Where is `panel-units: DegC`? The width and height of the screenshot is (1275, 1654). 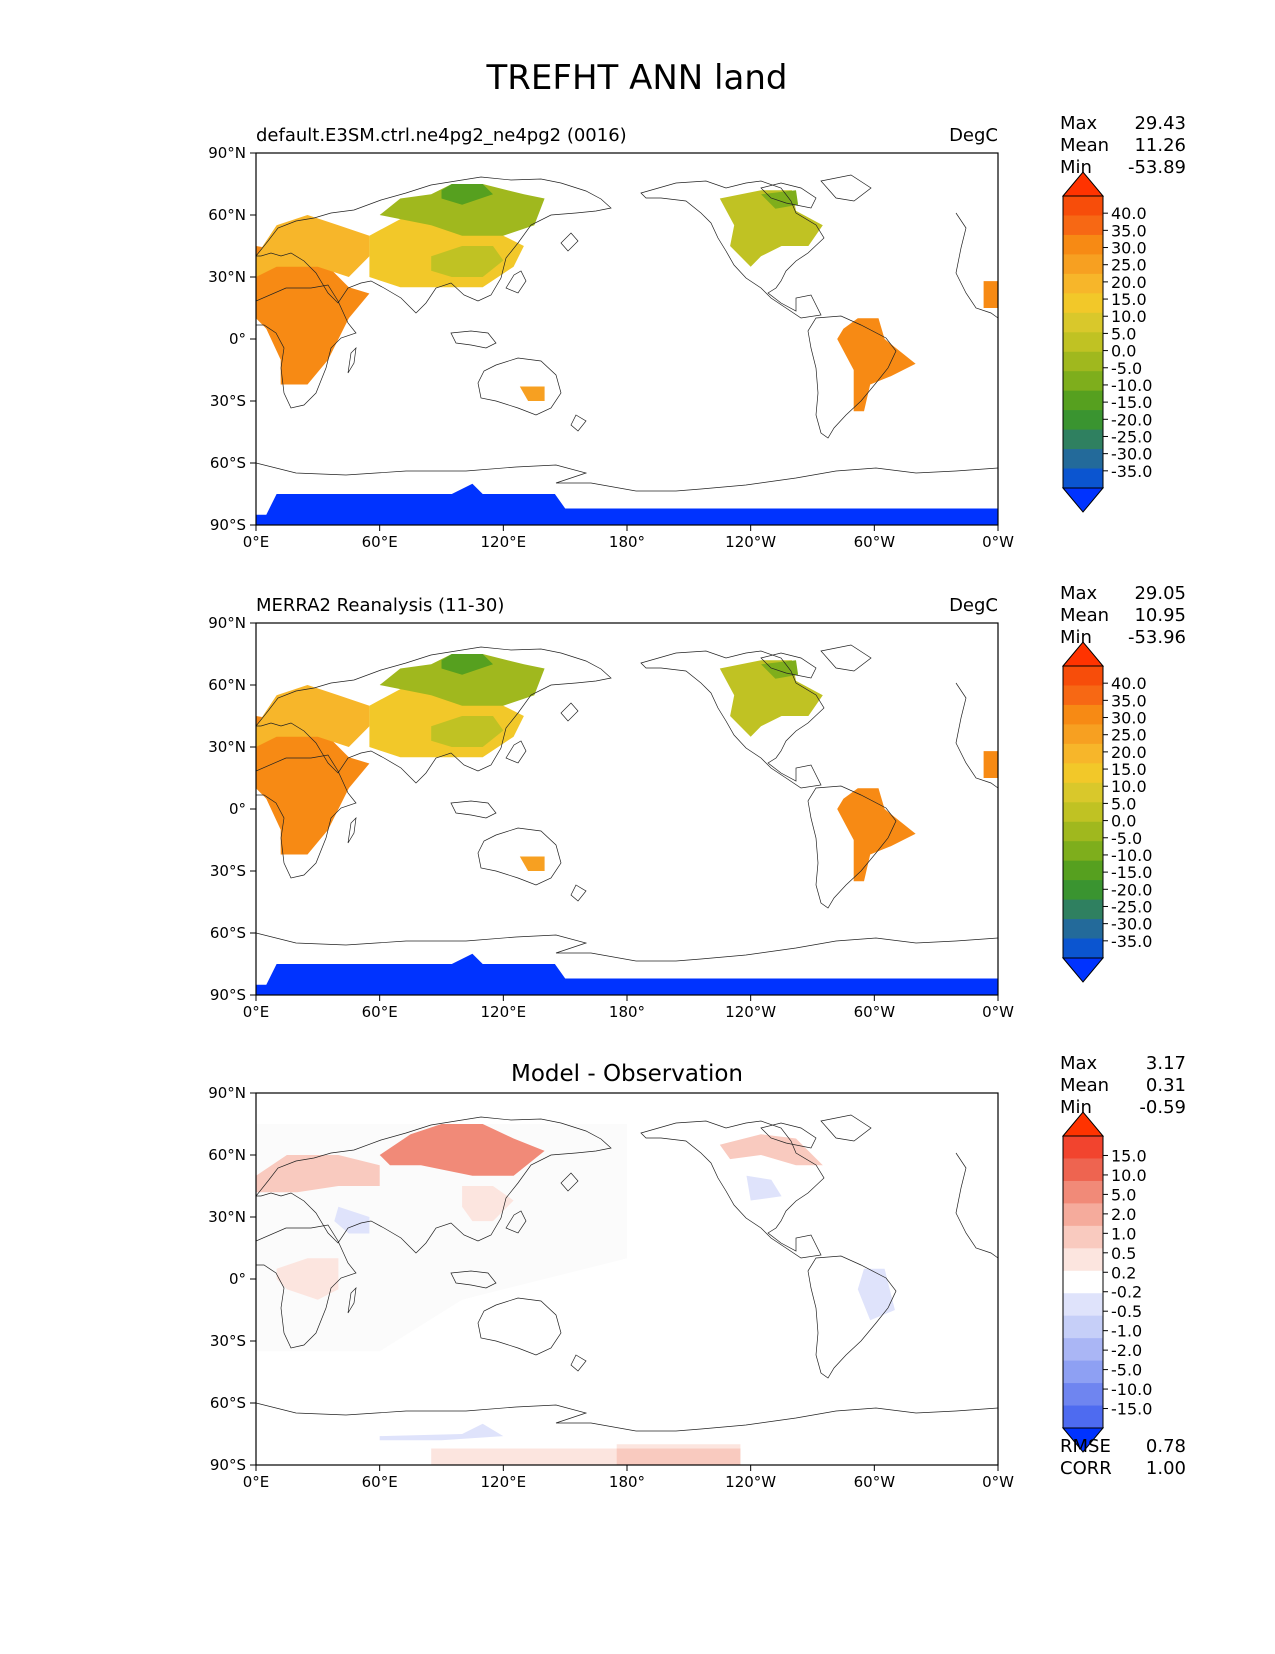
panel-units: DegC is located at coordinates (973, 605).